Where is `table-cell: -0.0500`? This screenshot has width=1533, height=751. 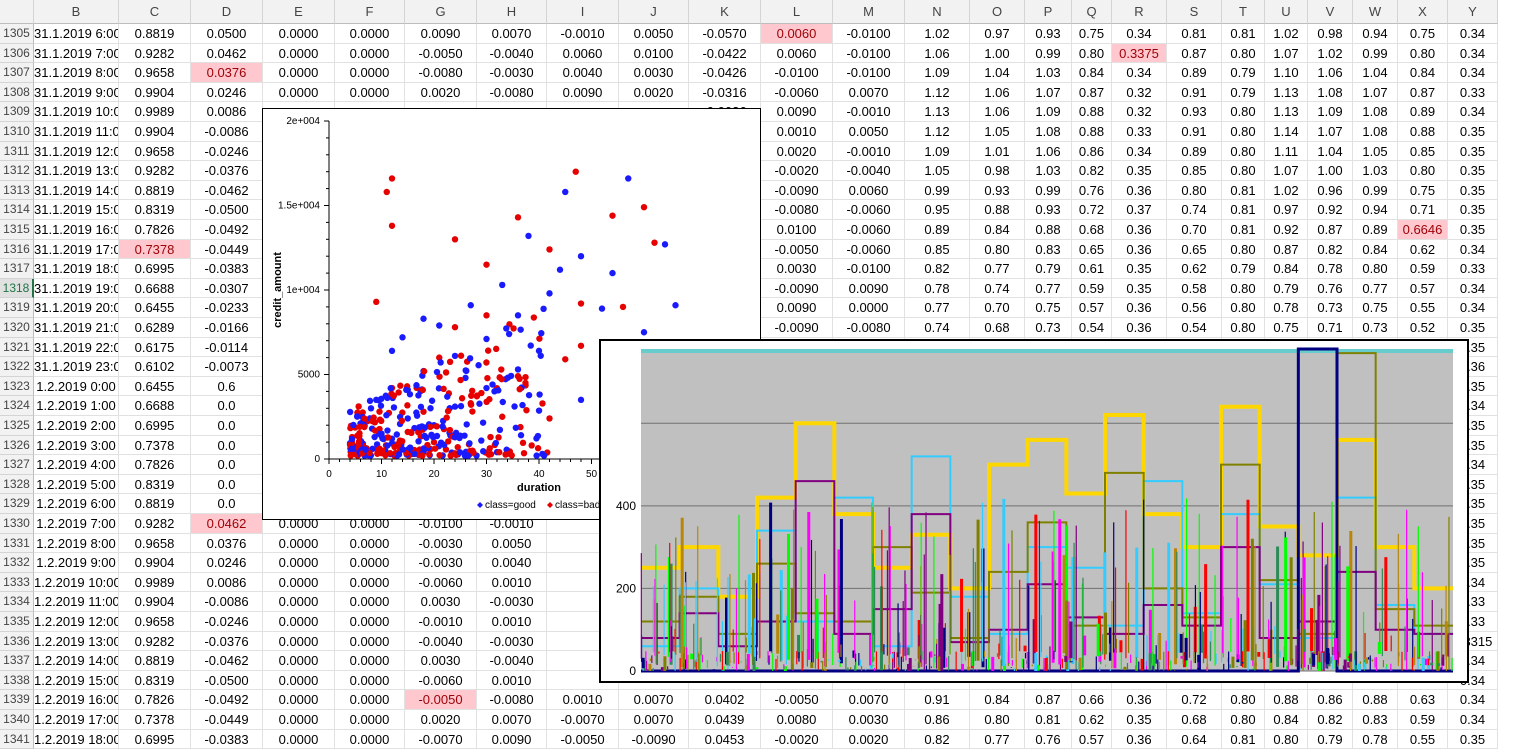
table-cell: -0.0500 is located at coordinates (227, 680).